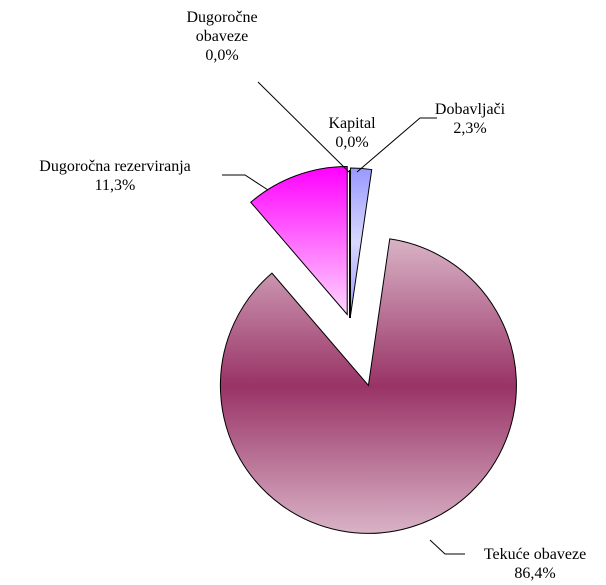  What do you see at coordinates (115, 166) in the screenshot?
I see `category-name: Dugoročna rezerviranja` at bounding box center [115, 166].